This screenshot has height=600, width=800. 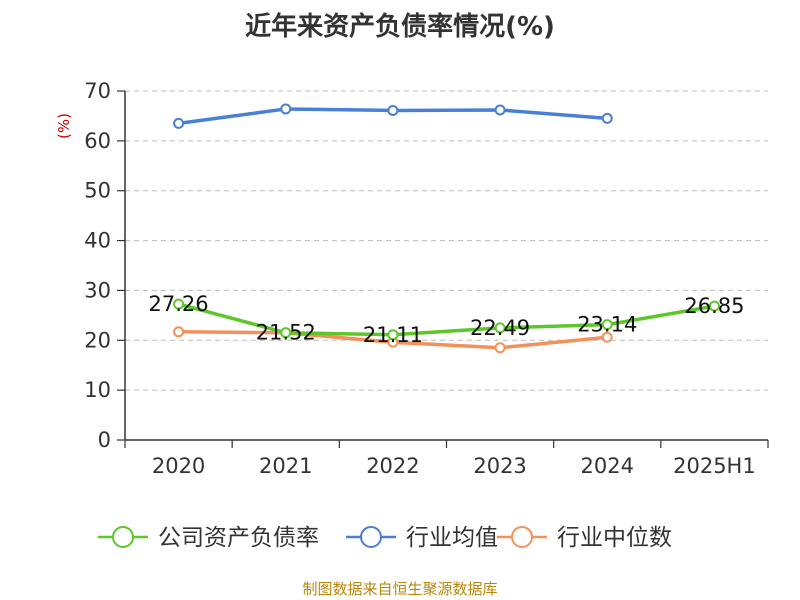 I want to click on data-labels: 27.26 21.52 21.11 22.49 23.14 26.85, so click(x=447, y=319).